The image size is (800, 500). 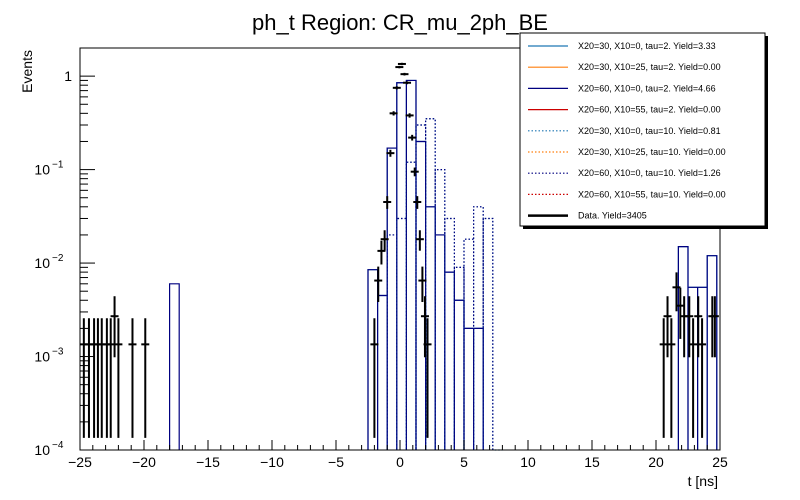 I want to click on x-tick-label-1: −20, so click(x=144, y=462).